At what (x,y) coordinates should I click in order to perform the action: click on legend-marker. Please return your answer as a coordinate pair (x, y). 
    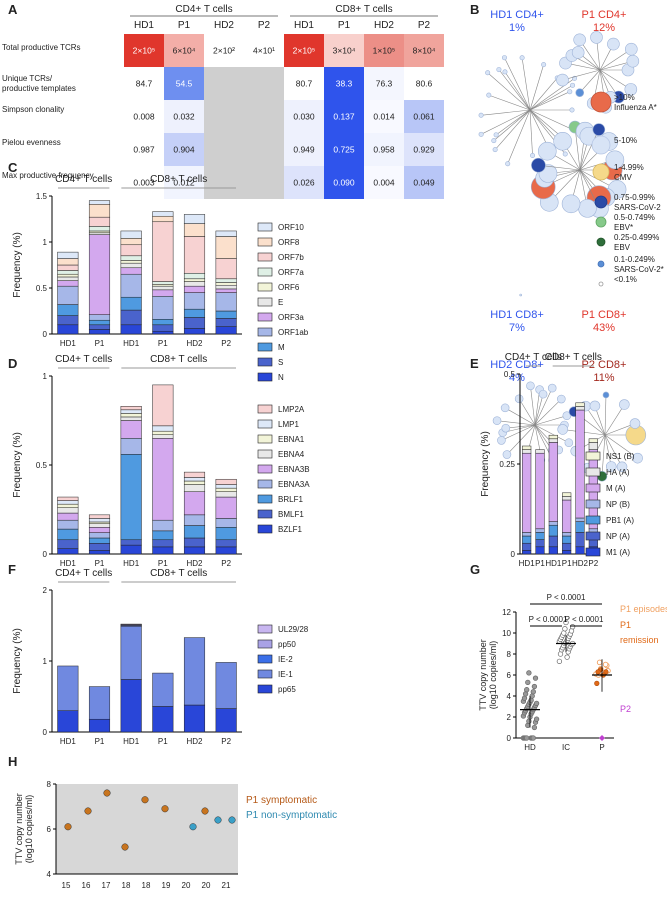
    Looking at the image, I should click on (601, 202).